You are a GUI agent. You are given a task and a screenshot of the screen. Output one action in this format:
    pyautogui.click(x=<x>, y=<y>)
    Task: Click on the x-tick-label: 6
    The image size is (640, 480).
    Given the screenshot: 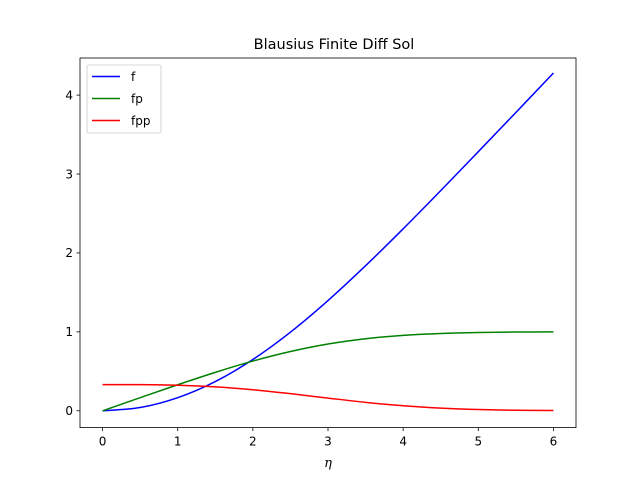 What is the action you would take?
    pyautogui.click(x=554, y=442)
    